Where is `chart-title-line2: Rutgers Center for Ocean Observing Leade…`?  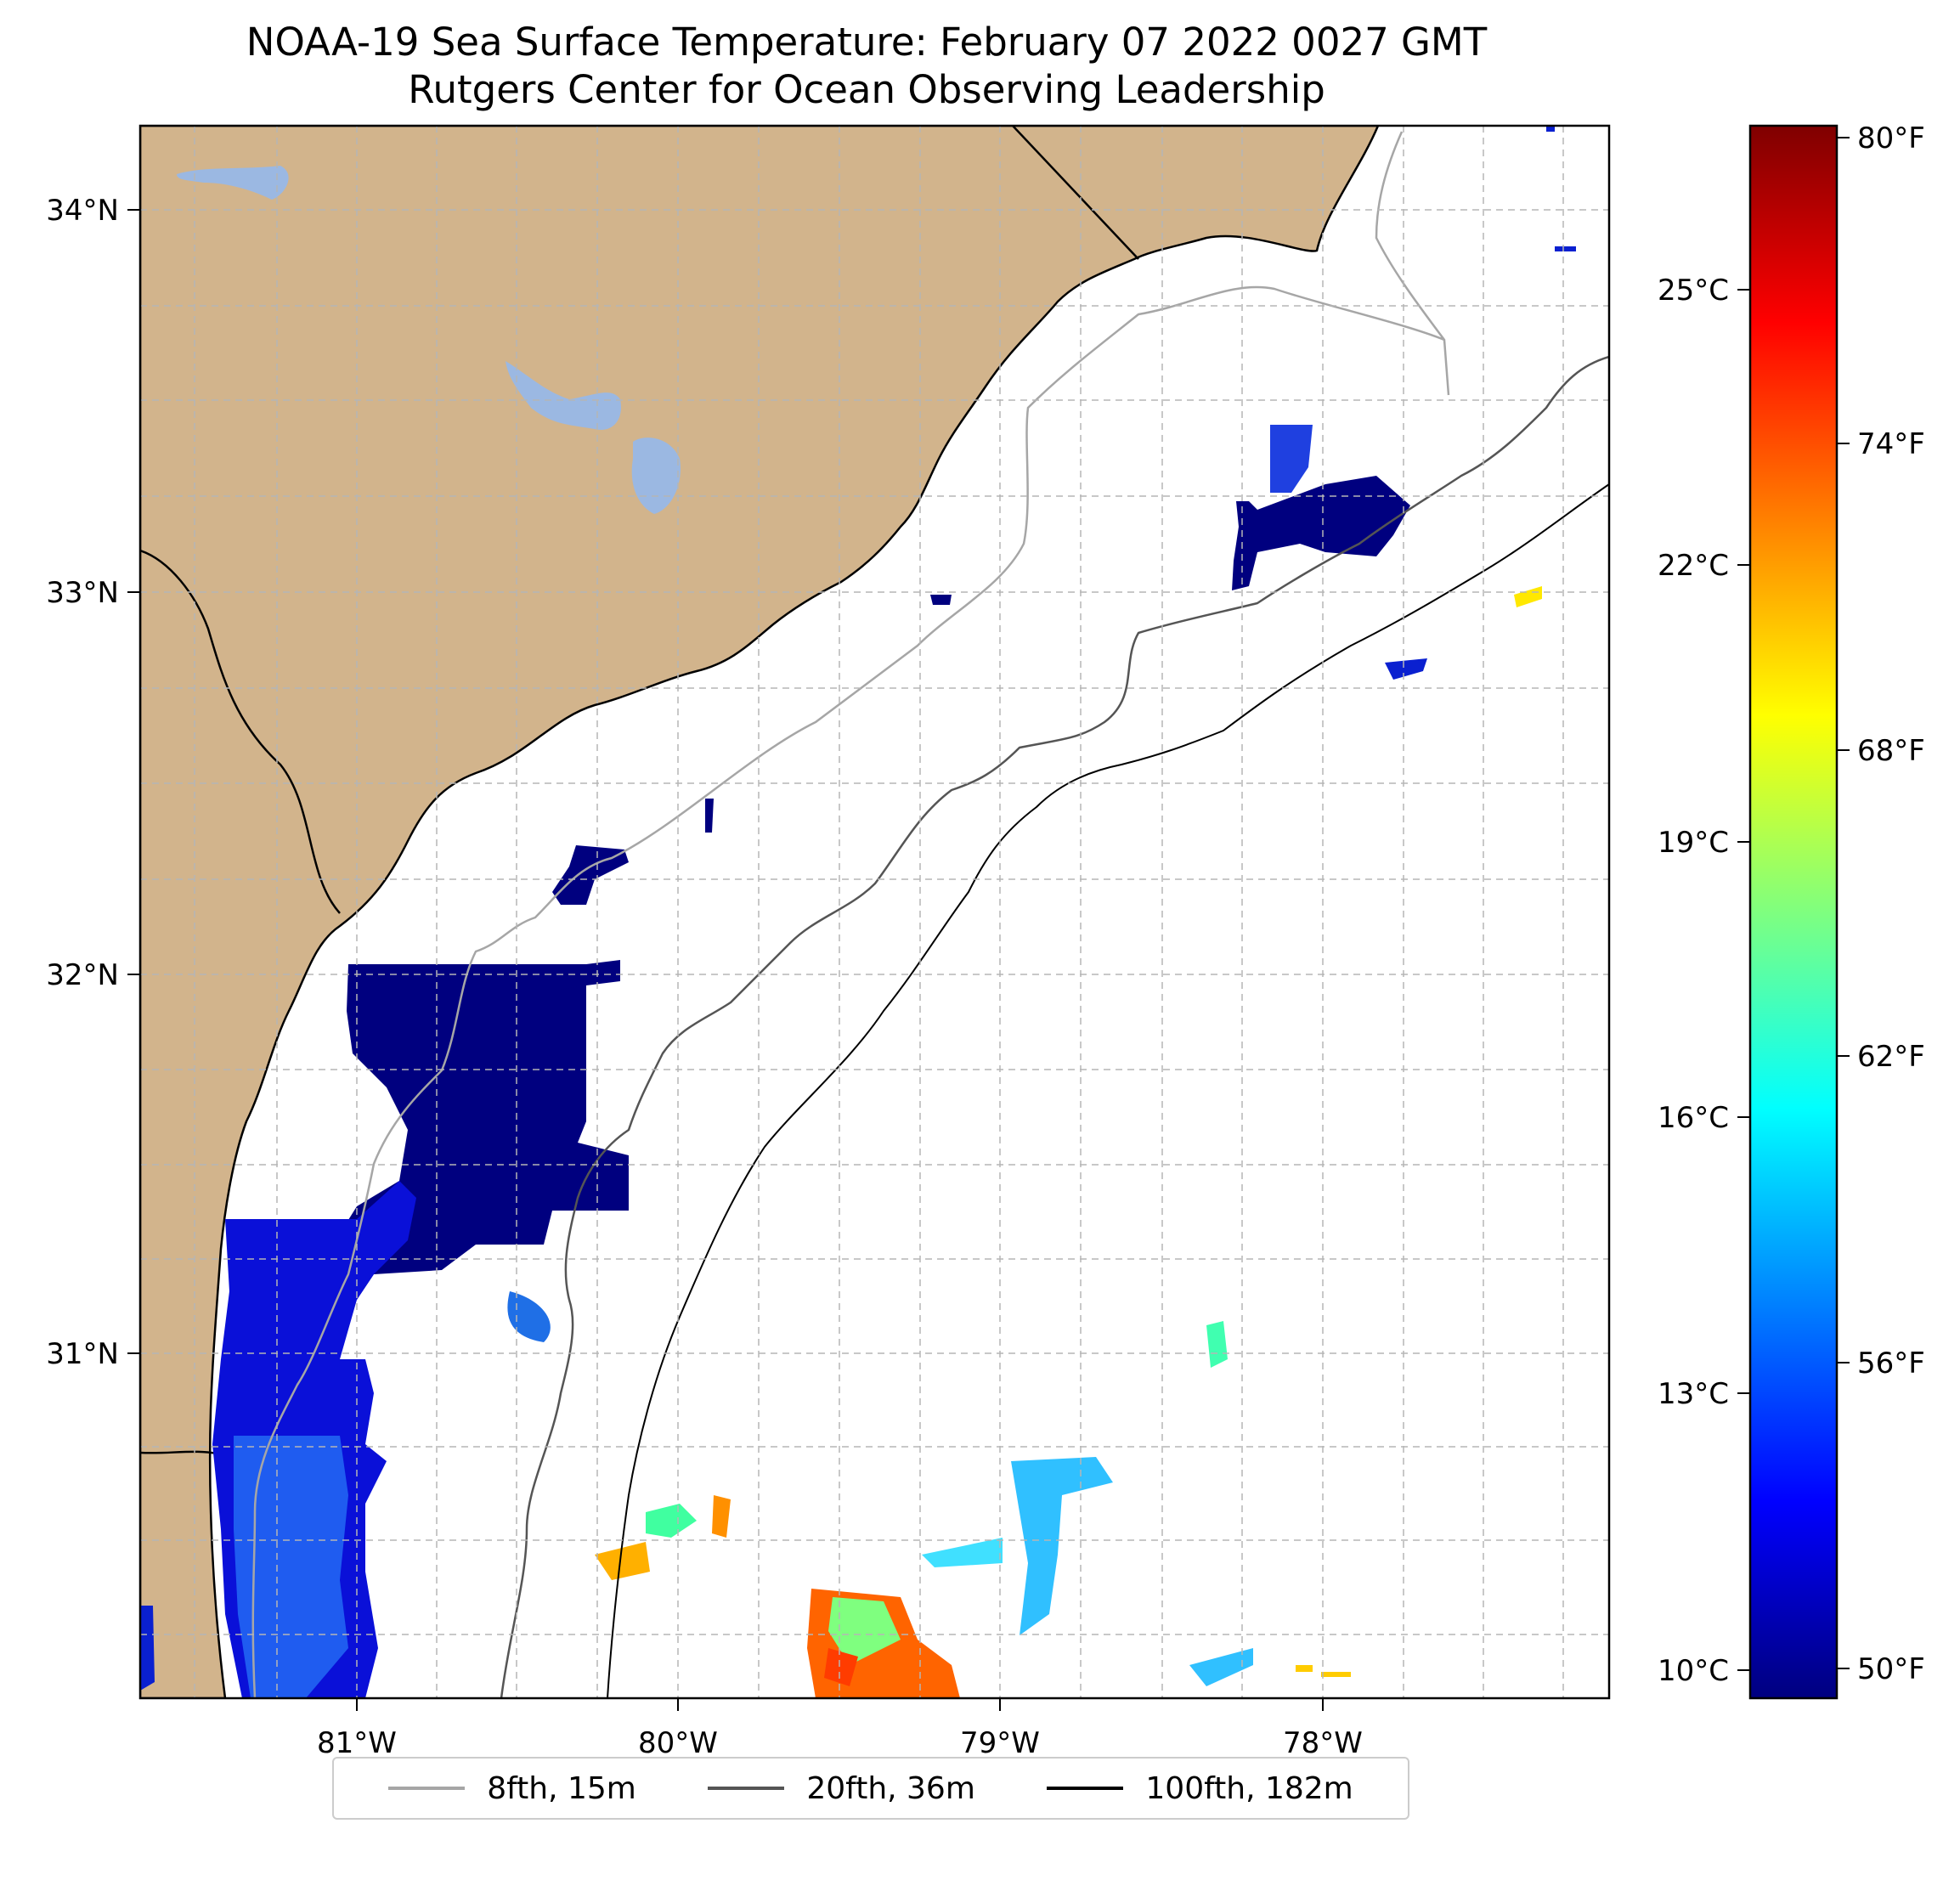
chart-title-line2: Rutgers Center for Ocean Observing Leade… is located at coordinates (867, 90).